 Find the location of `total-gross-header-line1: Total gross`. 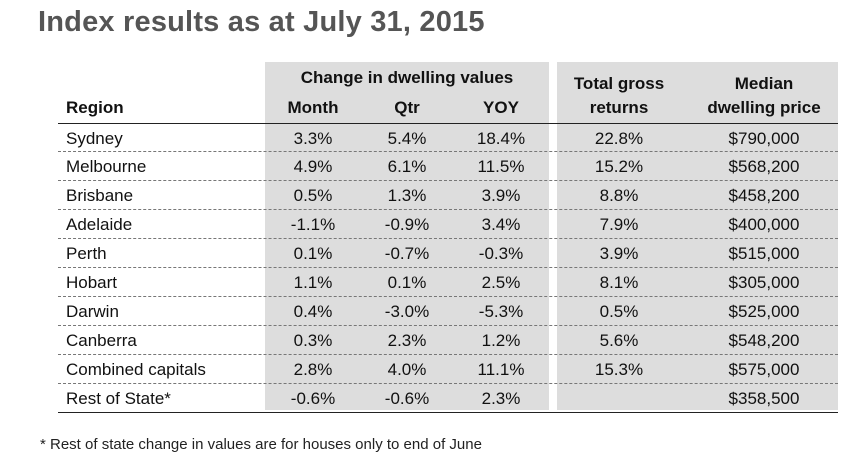

total-gross-header-line1: Total gross is located at coordinates (619, 83).